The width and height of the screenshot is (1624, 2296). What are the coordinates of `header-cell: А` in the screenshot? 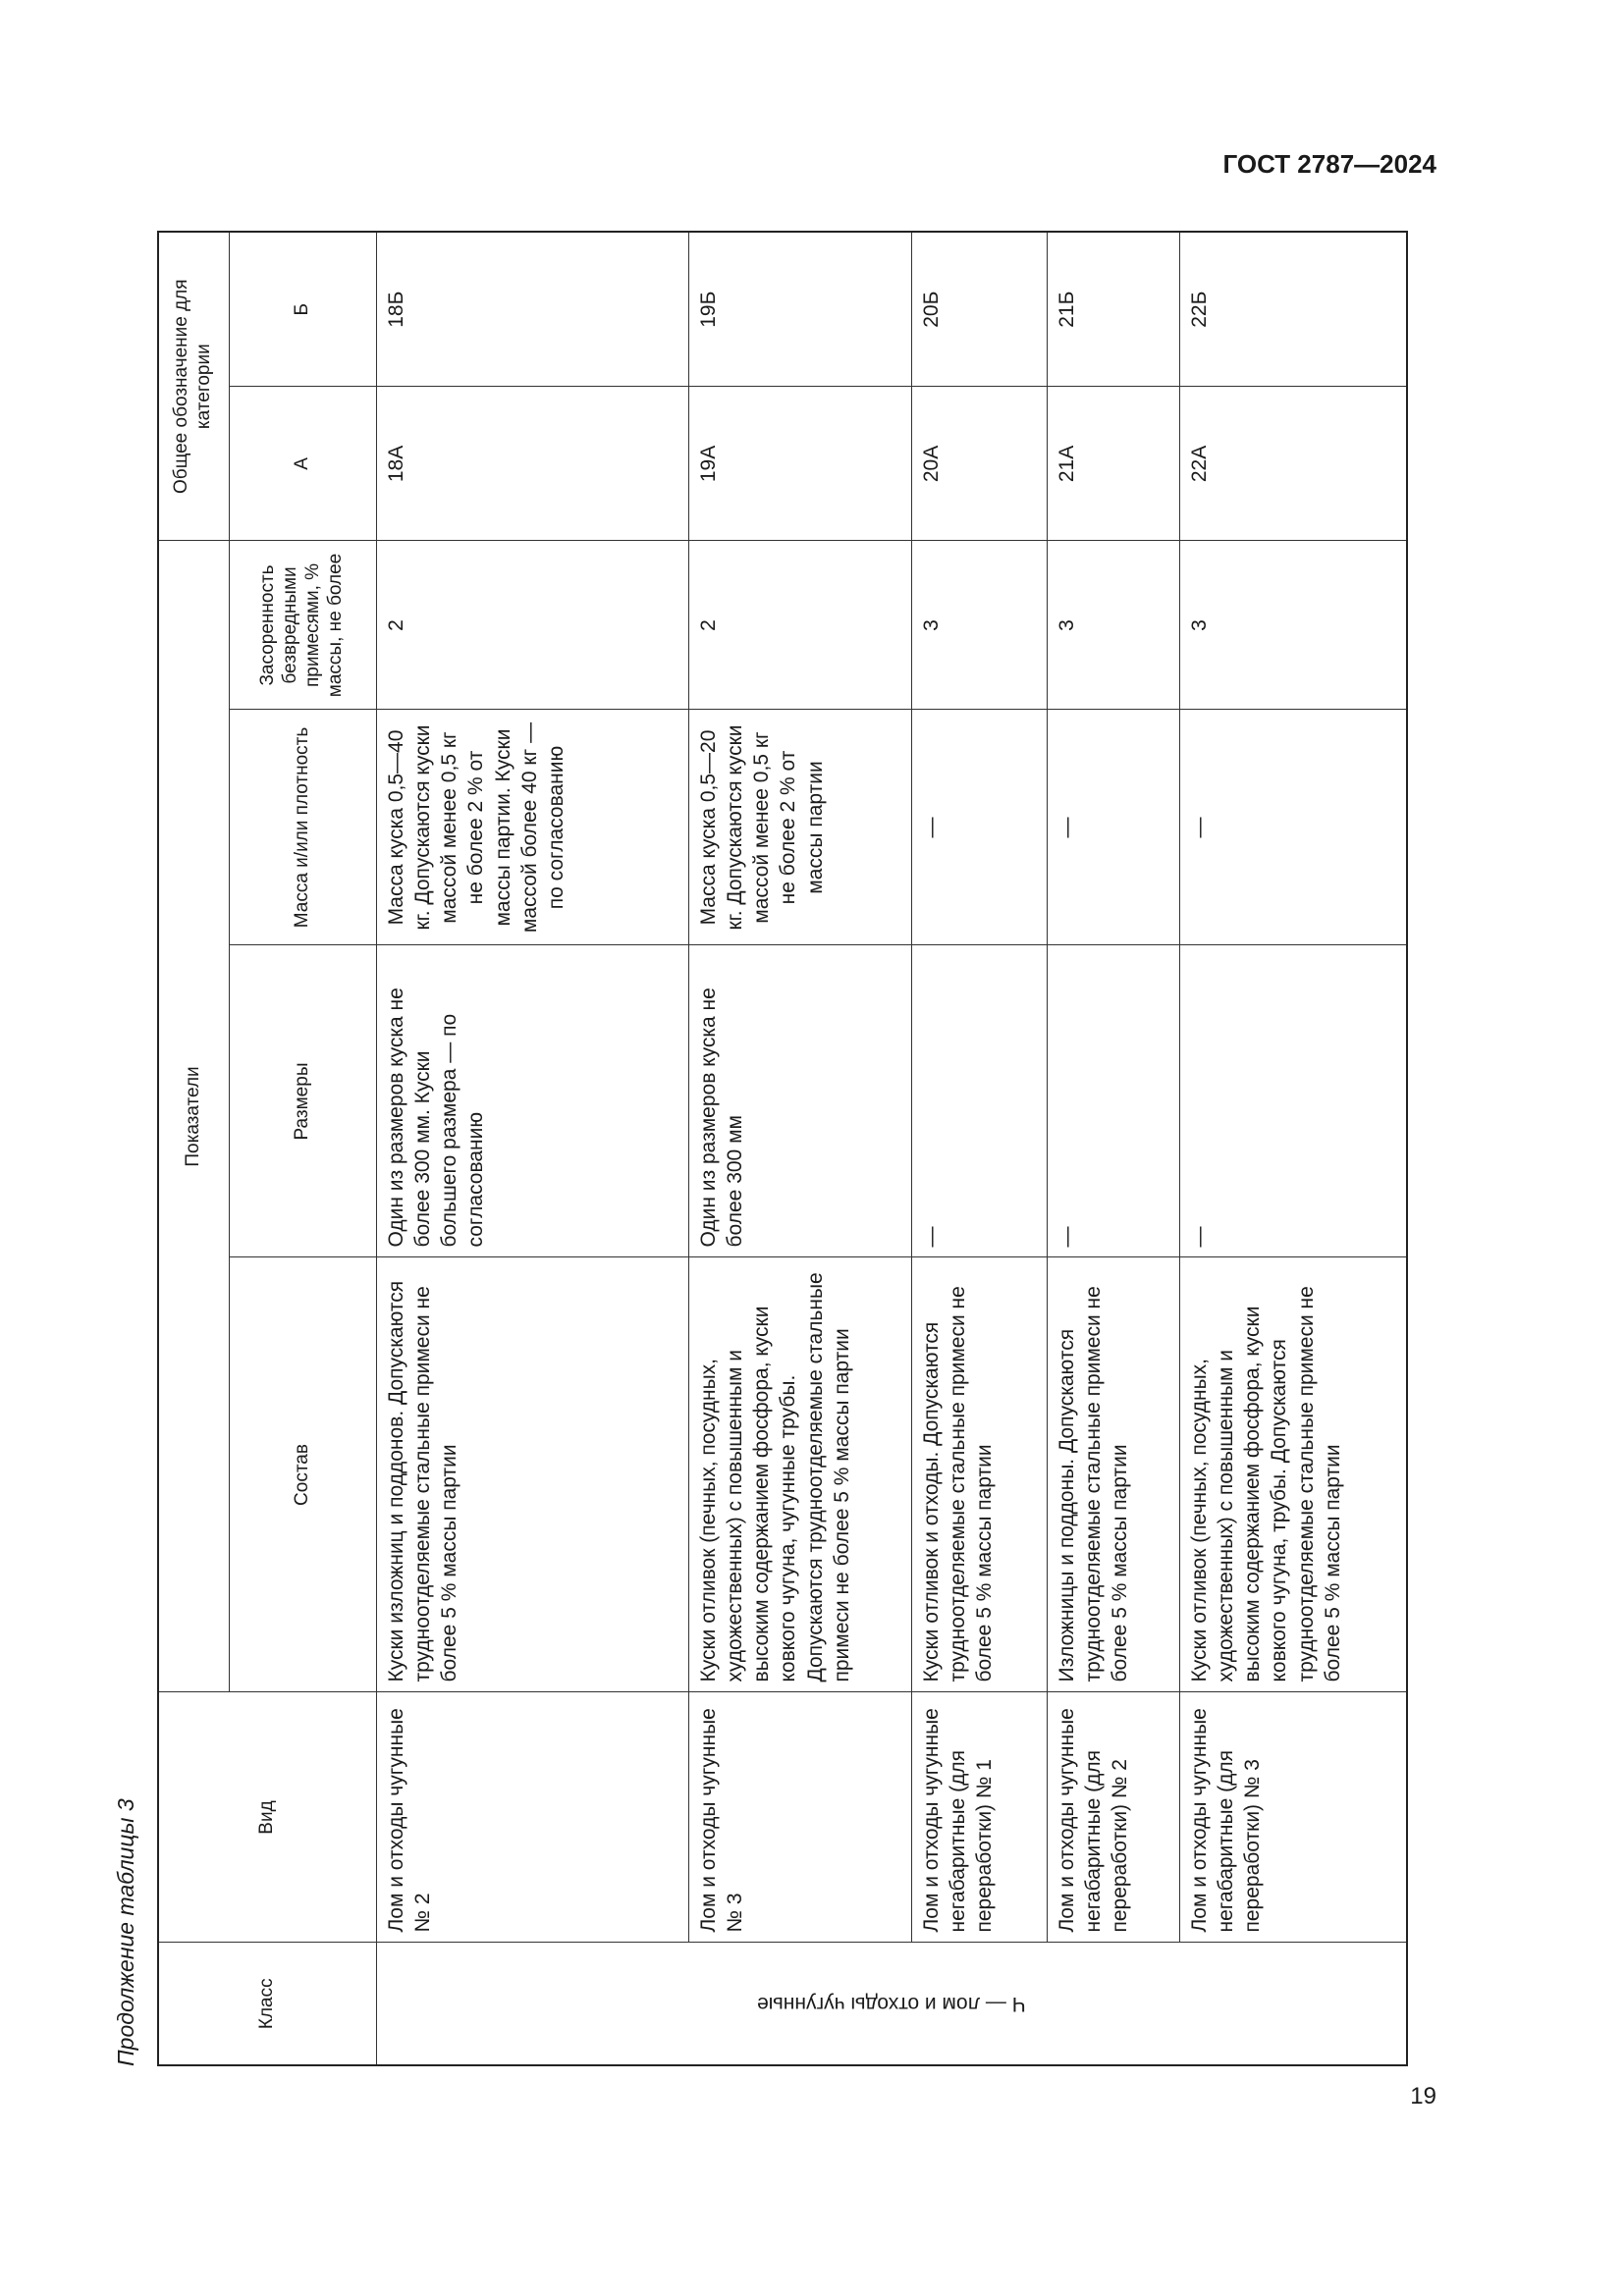 It's located at (302, 463).